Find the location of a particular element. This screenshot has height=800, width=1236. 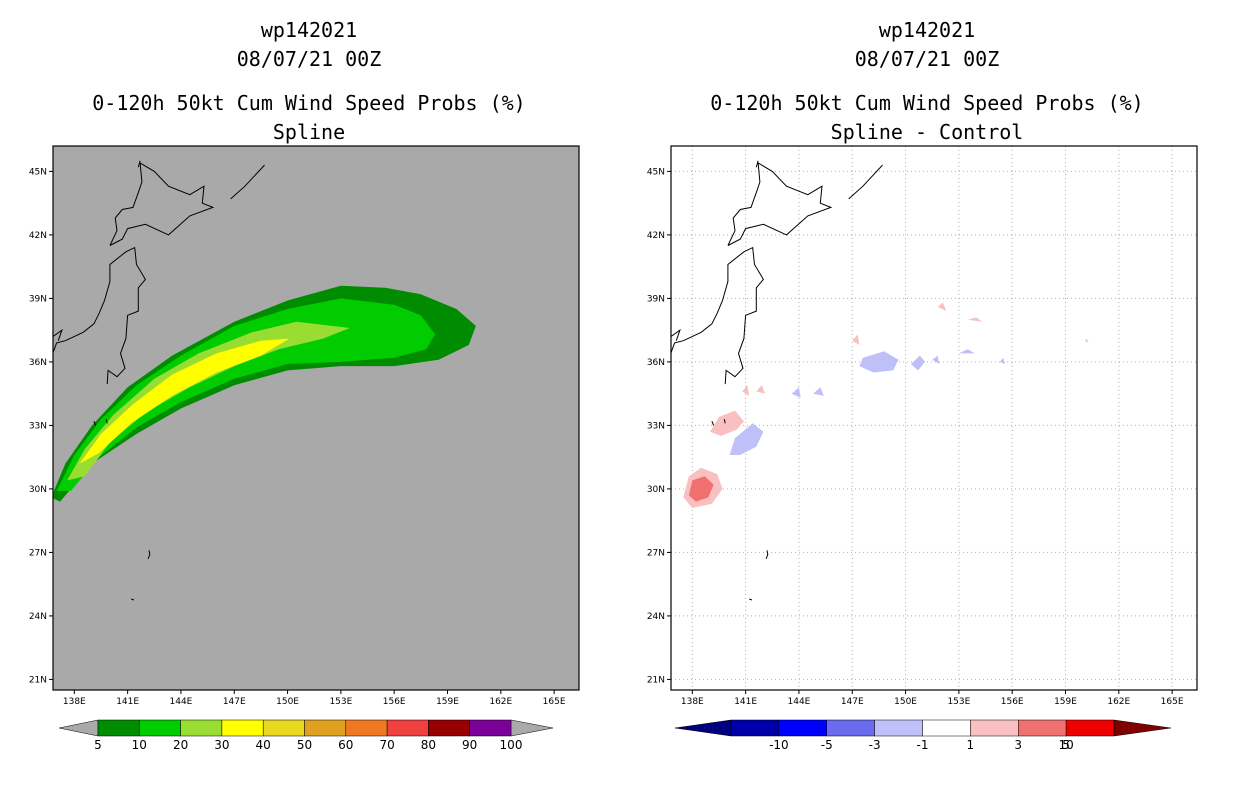

colorbar-label: -3 is located at coordinates (875, 745).